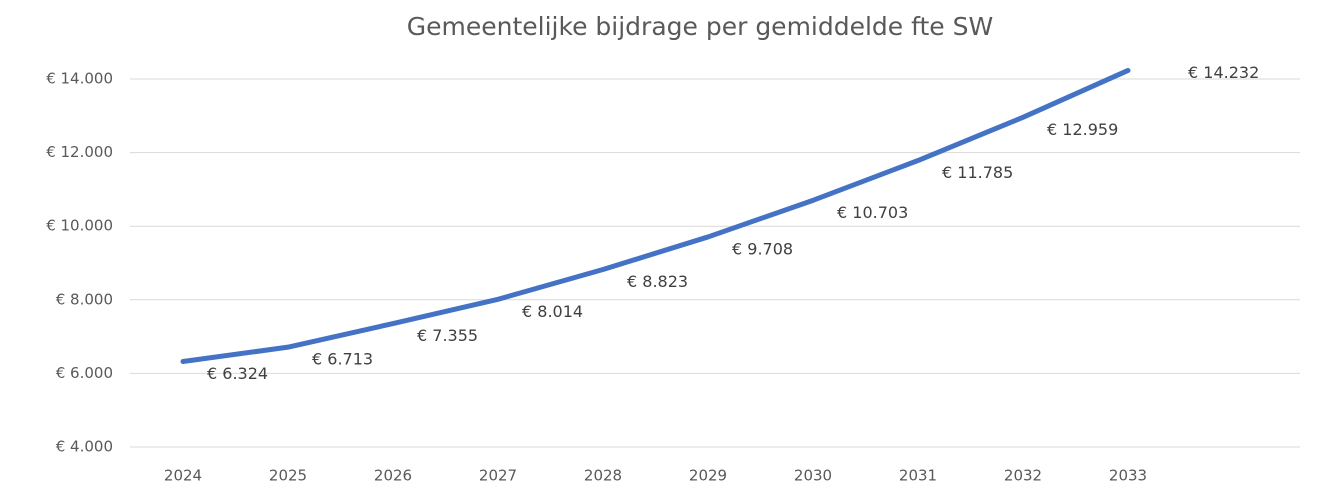  I want to click on x-tick-label: 2028, so click(603, 476).